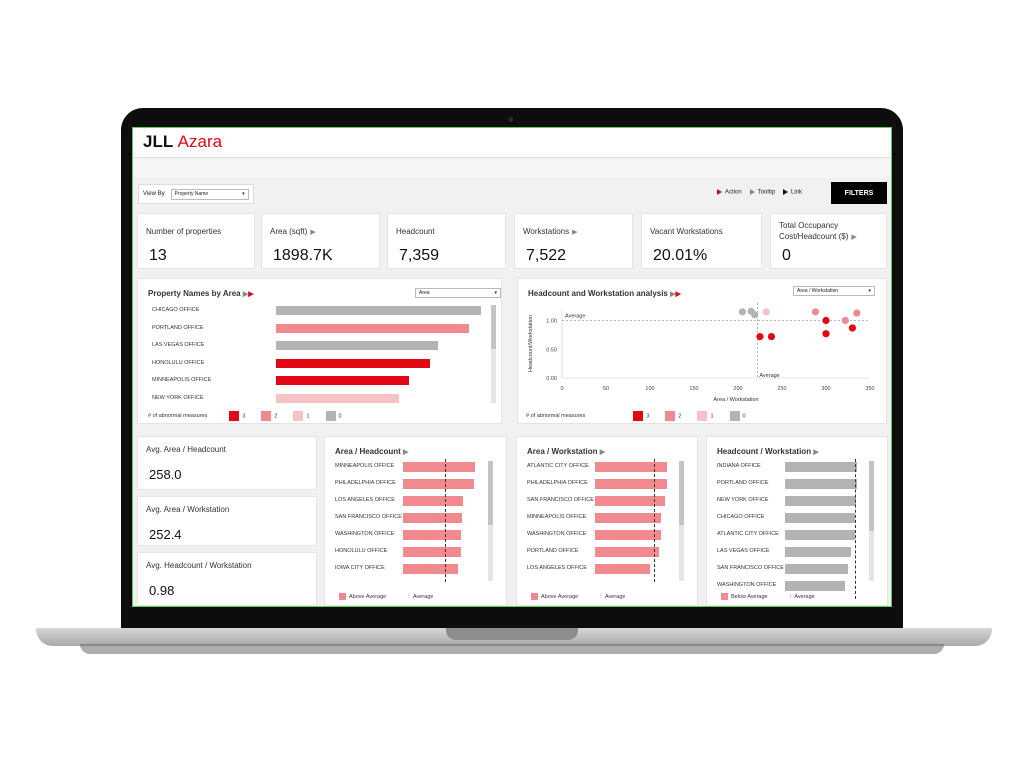 This screenshot has width=1024, height=768. Describe the element at coordinates (578, 596) in the screenshot. I see `area-workstation-legend: Above Average ⋮ Average` at that location.